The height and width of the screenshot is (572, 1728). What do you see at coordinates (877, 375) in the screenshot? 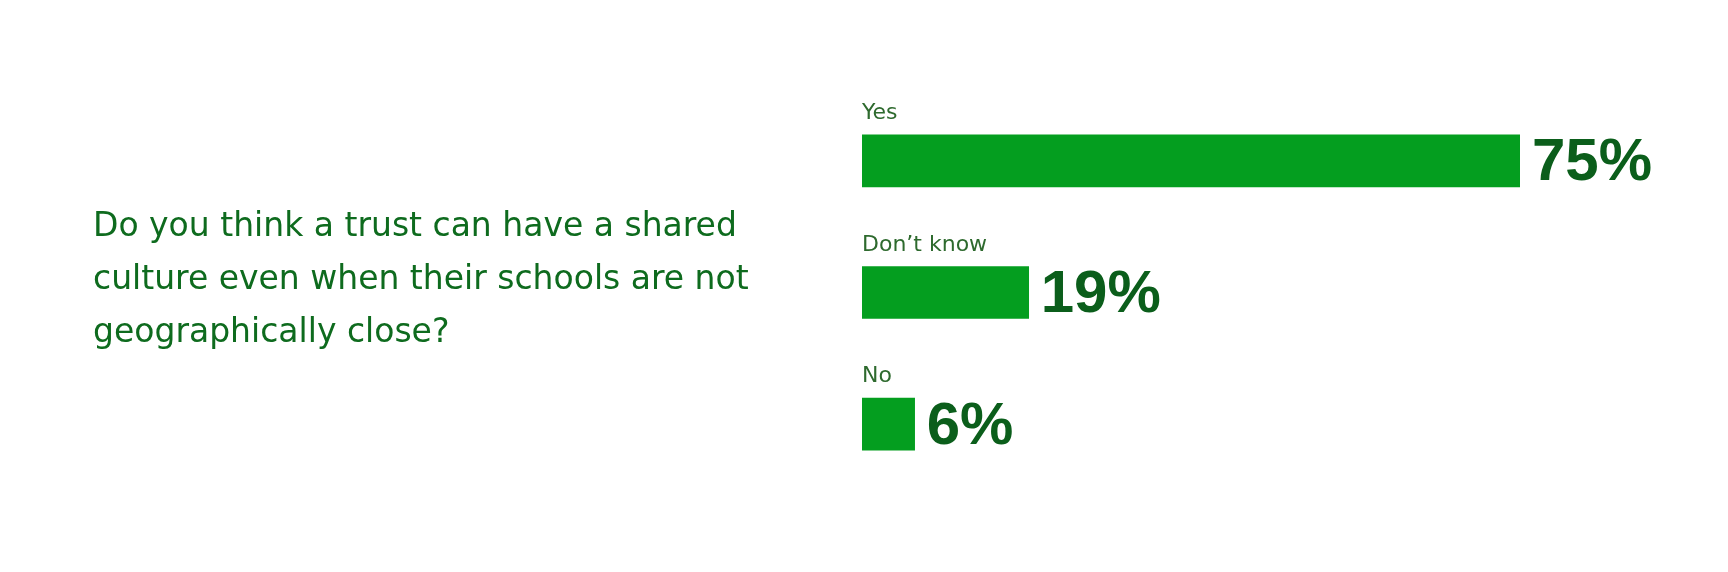
I see `y-tick-label: No` at bounding box center [877, 375].